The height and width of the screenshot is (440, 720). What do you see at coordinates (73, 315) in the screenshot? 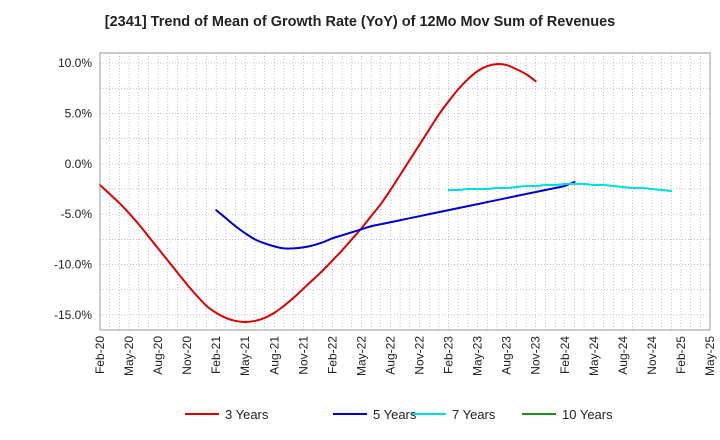
I see `y-tick-label: -15.0%` at bounding box center [73, 315].